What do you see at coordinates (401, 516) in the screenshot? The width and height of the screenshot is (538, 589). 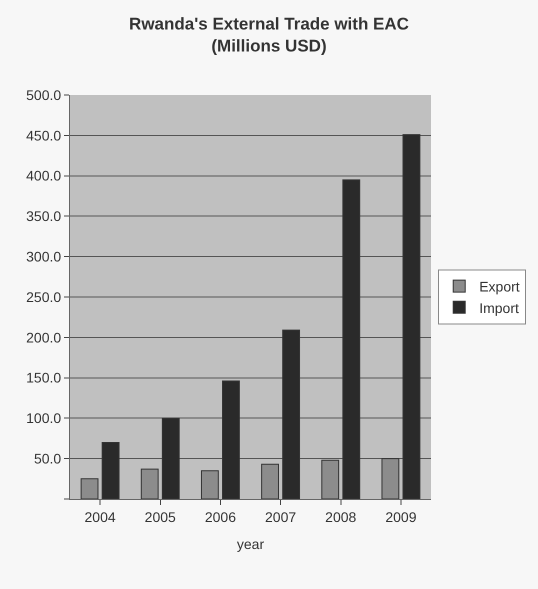 I see `x-tick-label: 2009` at bounding box center [401, 516].